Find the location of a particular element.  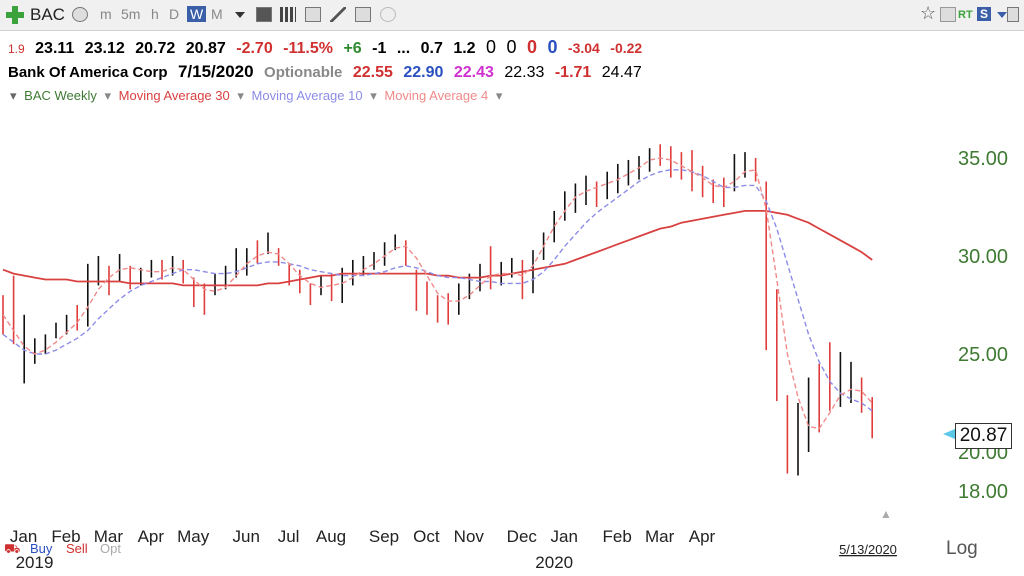

x-tick-label: Aug is located at coordinates (331, 536).